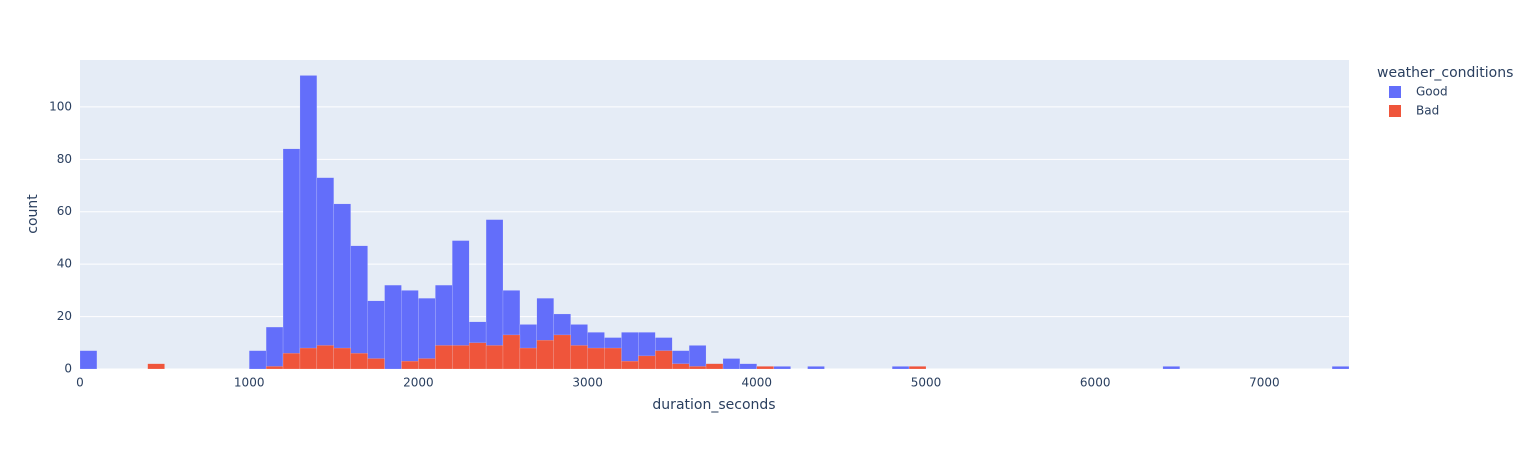 This screenshot has height=454, width=1529. Describe the element at coordinates (926, 383) in the screenshot. I see `x-tick-label: 5000` at that location.